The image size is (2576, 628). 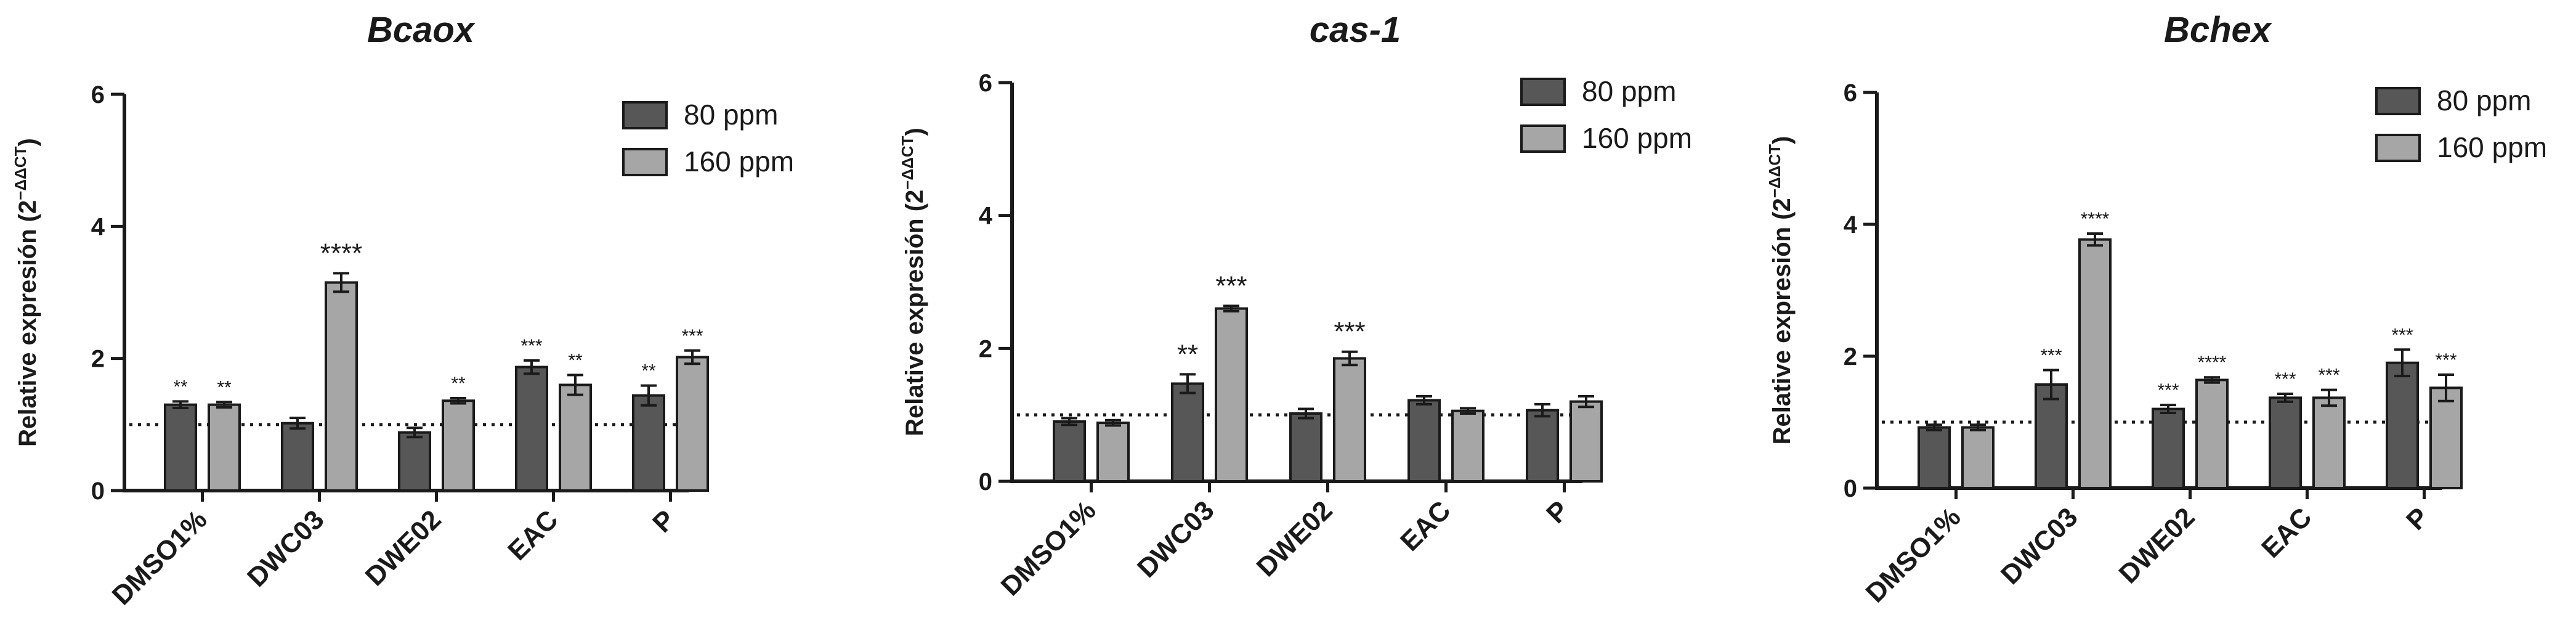 What do you see at coordinates (1355, 30) in the screenshot?
I see `chart-title: cas-1` at bounding box center [1355, 30].